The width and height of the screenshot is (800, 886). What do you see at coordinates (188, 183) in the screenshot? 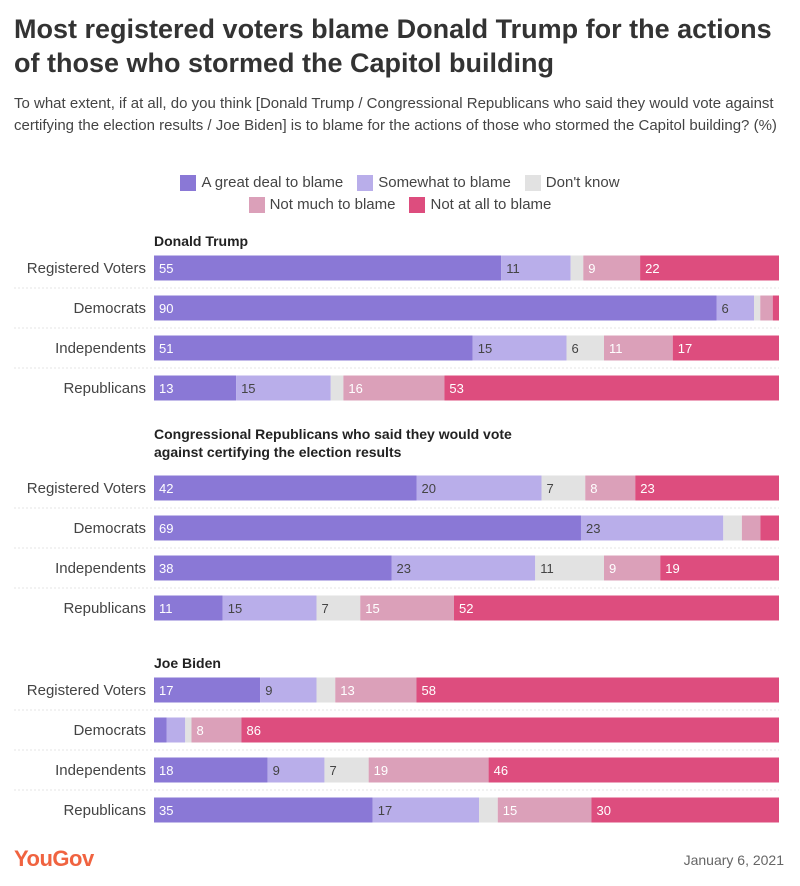
I see `legend-swatch-great-deal` at bounding box center [188, 183].